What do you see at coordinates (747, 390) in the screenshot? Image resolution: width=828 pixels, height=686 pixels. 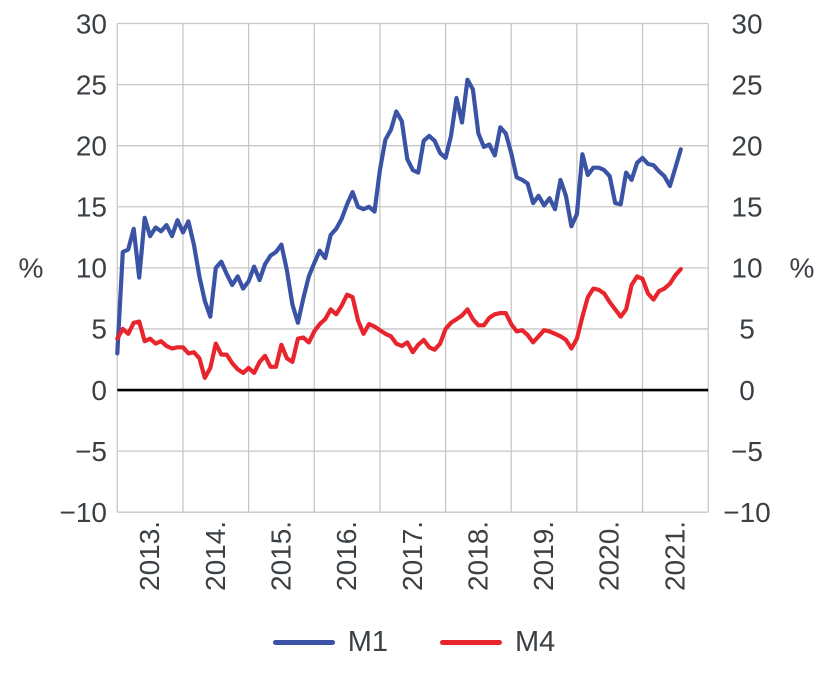 I see `y-tick-label-right: 0` at bounding box center [747, 390].